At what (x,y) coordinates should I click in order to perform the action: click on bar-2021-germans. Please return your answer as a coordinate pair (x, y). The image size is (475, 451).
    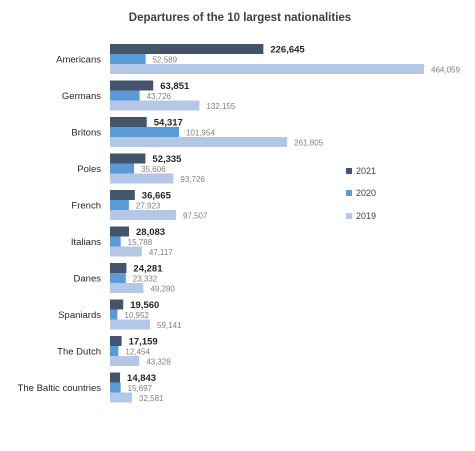
    Looking at the image, I should click on (132, 85).